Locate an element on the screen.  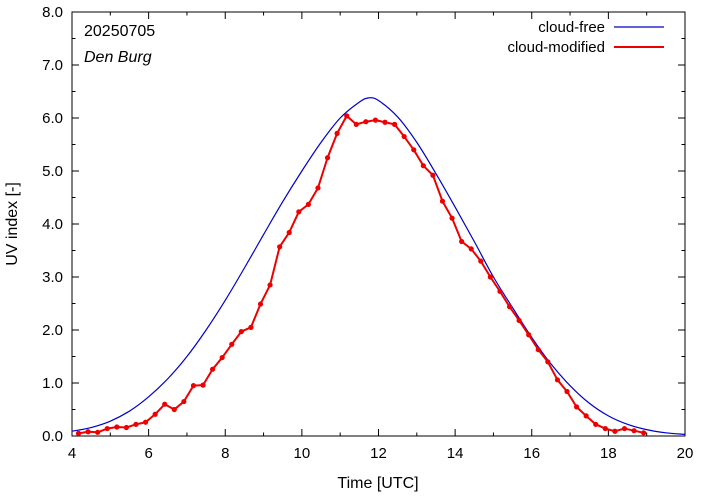
y-axis-label: UV index [-] is located at coordinates (12, 224).